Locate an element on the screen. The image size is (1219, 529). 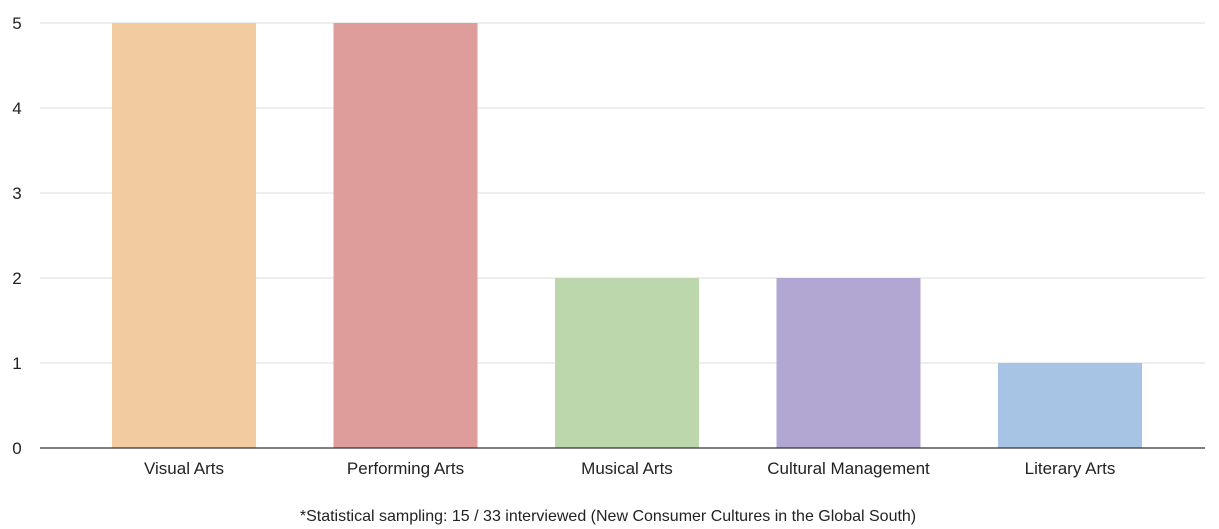
y-axis-tick-labels: 0 1 2 3 4 5 is located at coordinates (16, 236).